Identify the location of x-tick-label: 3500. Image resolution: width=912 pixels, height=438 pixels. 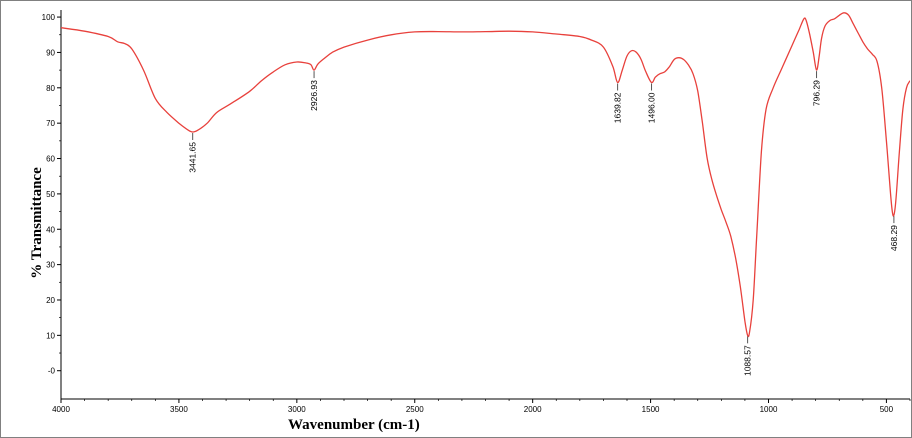
(179, 409).